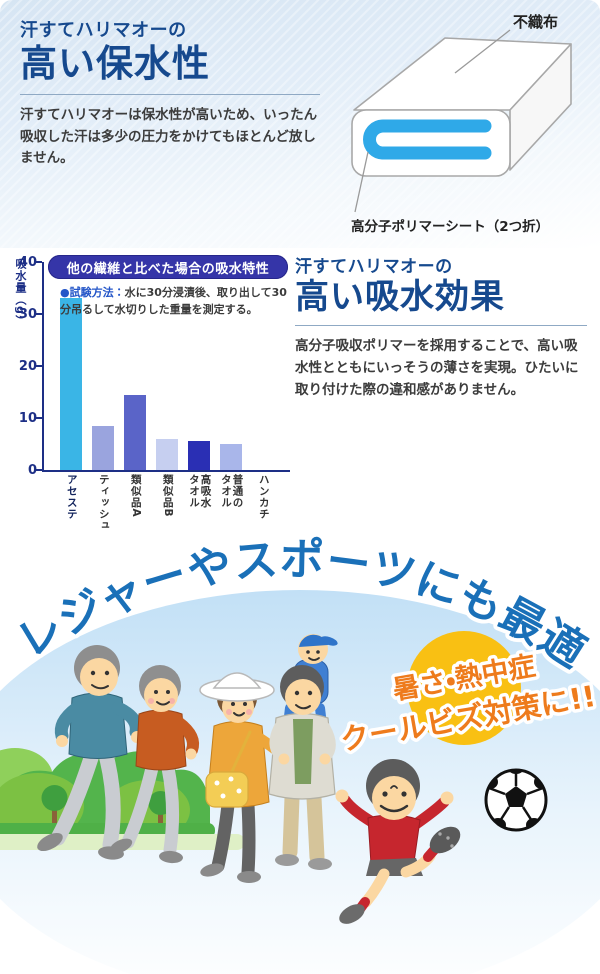 Image resolution: width=600 pixels, height=974 pixels. I want to click on retention-divider, so click(170, 94).